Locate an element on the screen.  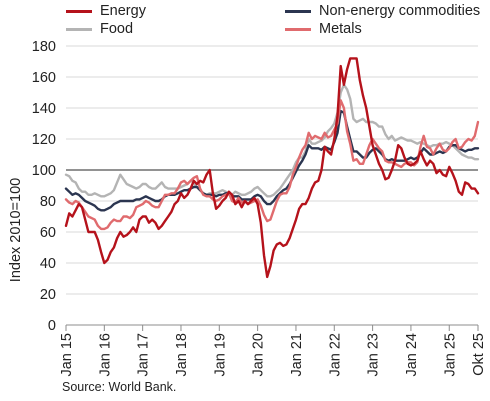
x-tick-label: Jan 20 is located at coordinates (259, 355).